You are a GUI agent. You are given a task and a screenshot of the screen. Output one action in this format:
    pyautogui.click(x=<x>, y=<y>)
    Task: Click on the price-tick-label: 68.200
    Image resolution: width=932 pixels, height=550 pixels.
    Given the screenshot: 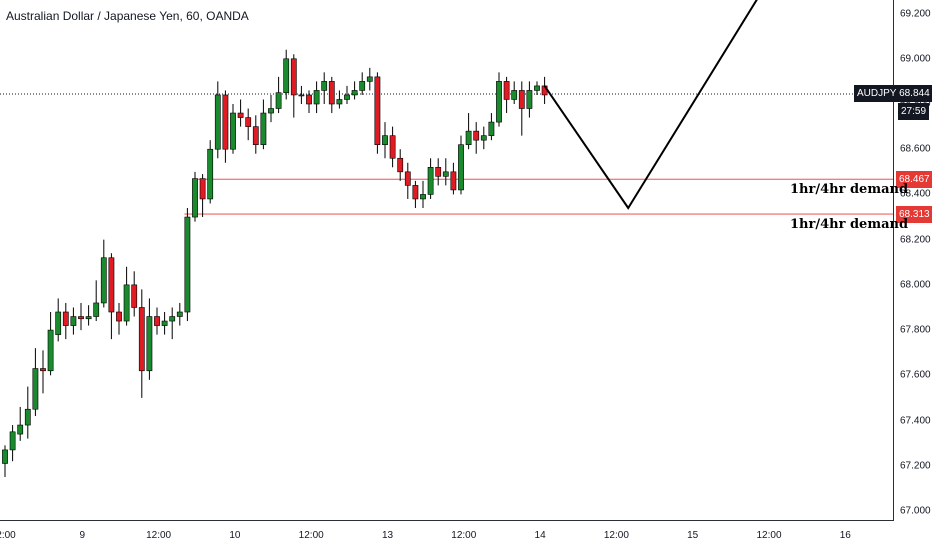 What is the action you would take?
    pyautogui.click(x=915, y=240)
    